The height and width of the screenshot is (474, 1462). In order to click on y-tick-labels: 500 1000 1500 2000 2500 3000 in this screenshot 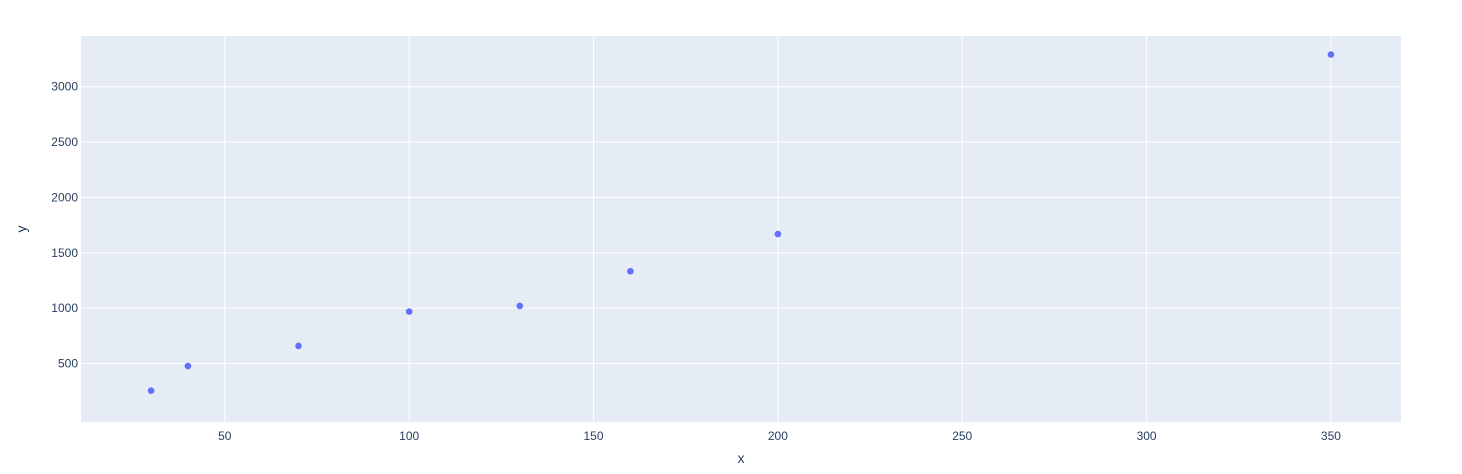, I will do `click(64, 225)`.